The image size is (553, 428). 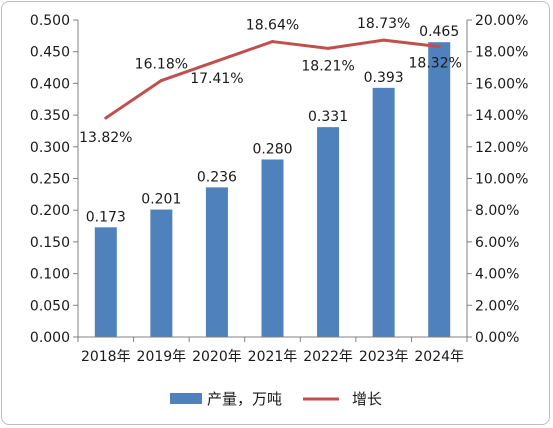 I want to click on right-tick-label: 16.00%, so click(x=501, y=84).